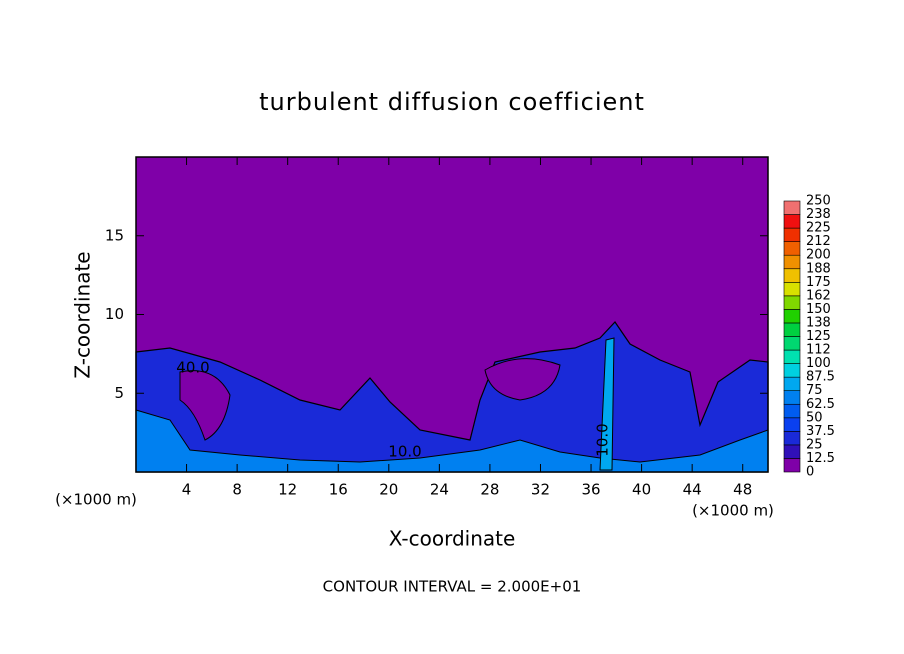  What do you see at coordinates (818, 336) in the screenshot?
I see `colorbar-label: 125` at bounding box center [818, 336].